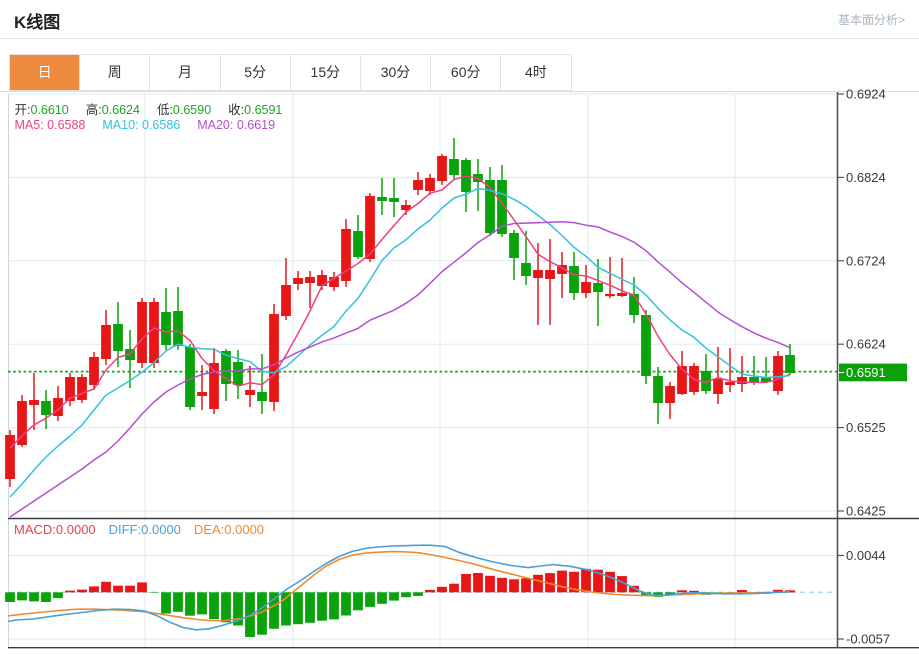  What do you see at coordinates (866, 344) in the screenshot?
I see `svg-text: 0.6624` at bounding box center [866, 344].